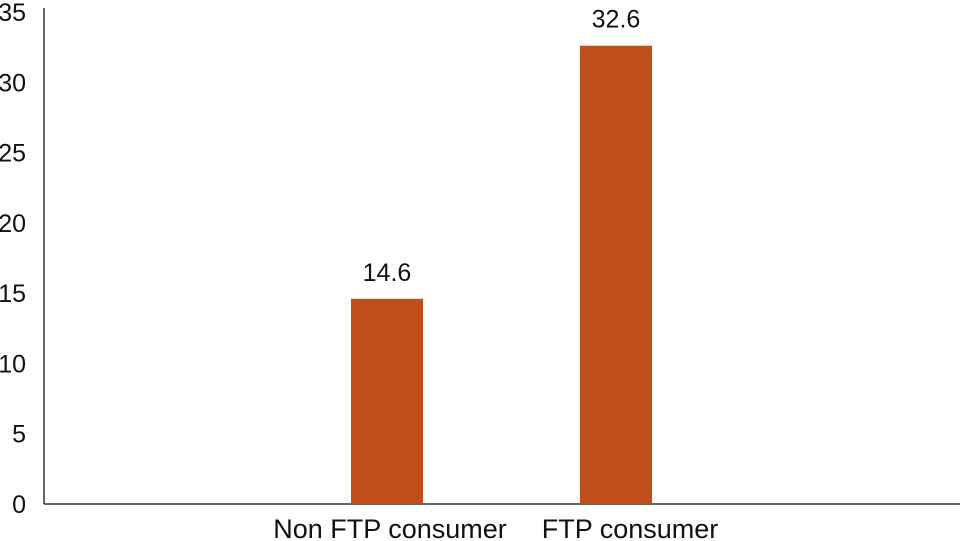 This screenshot has width=961, height=541. Describe the element at coordinates (13, 224) in the screenshot. I see `y-tick-label: 20` at that location.